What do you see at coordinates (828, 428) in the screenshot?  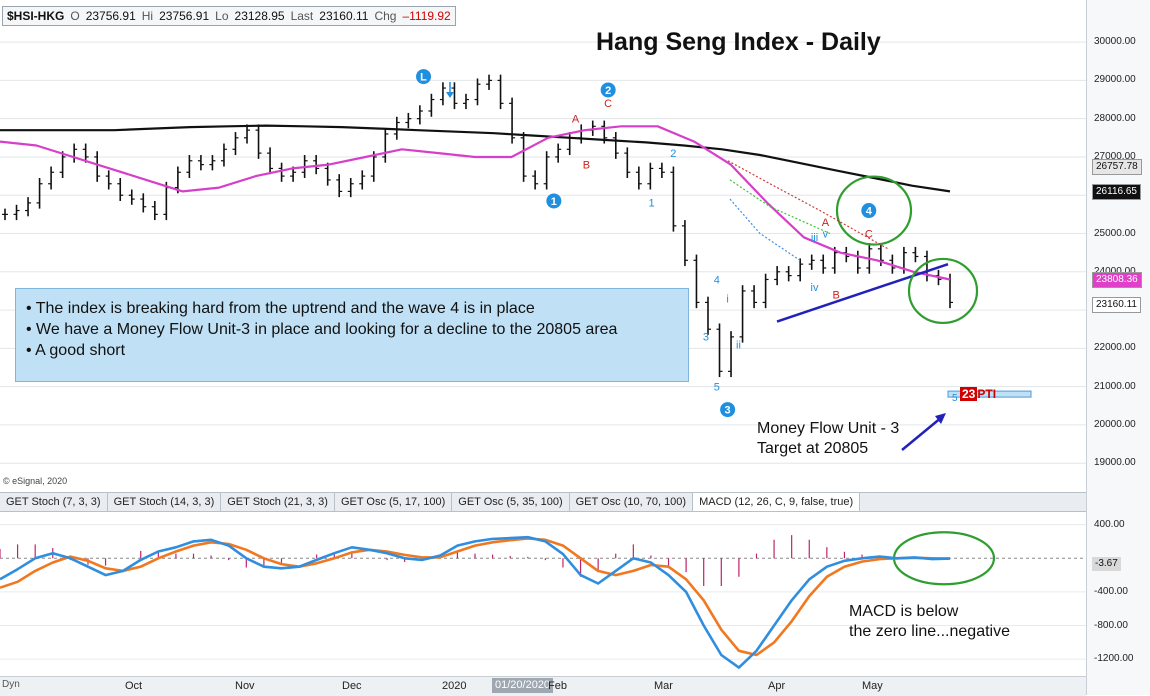 I see `target-note-line1: Money Flow Unit - 3` at bounding box center [828, 428].